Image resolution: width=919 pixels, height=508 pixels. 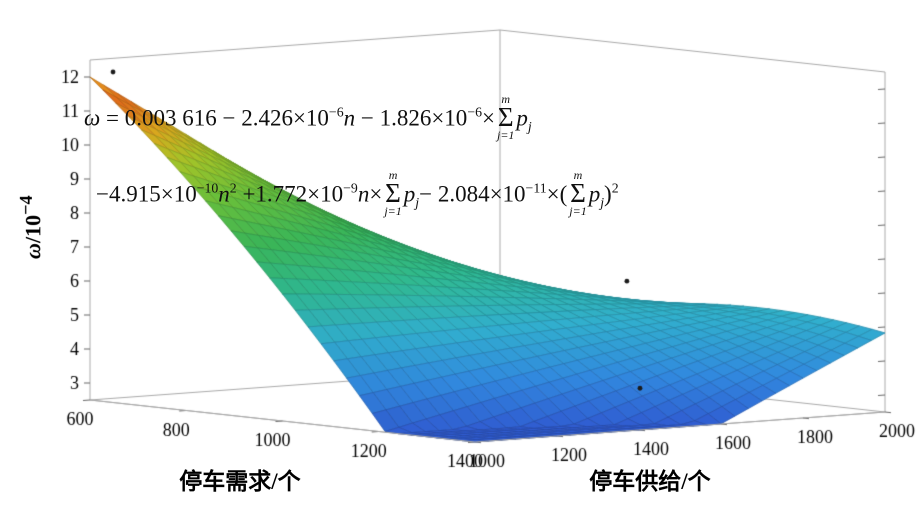 I want to click on z-axis-base: /10, so click(x=33, y=229).